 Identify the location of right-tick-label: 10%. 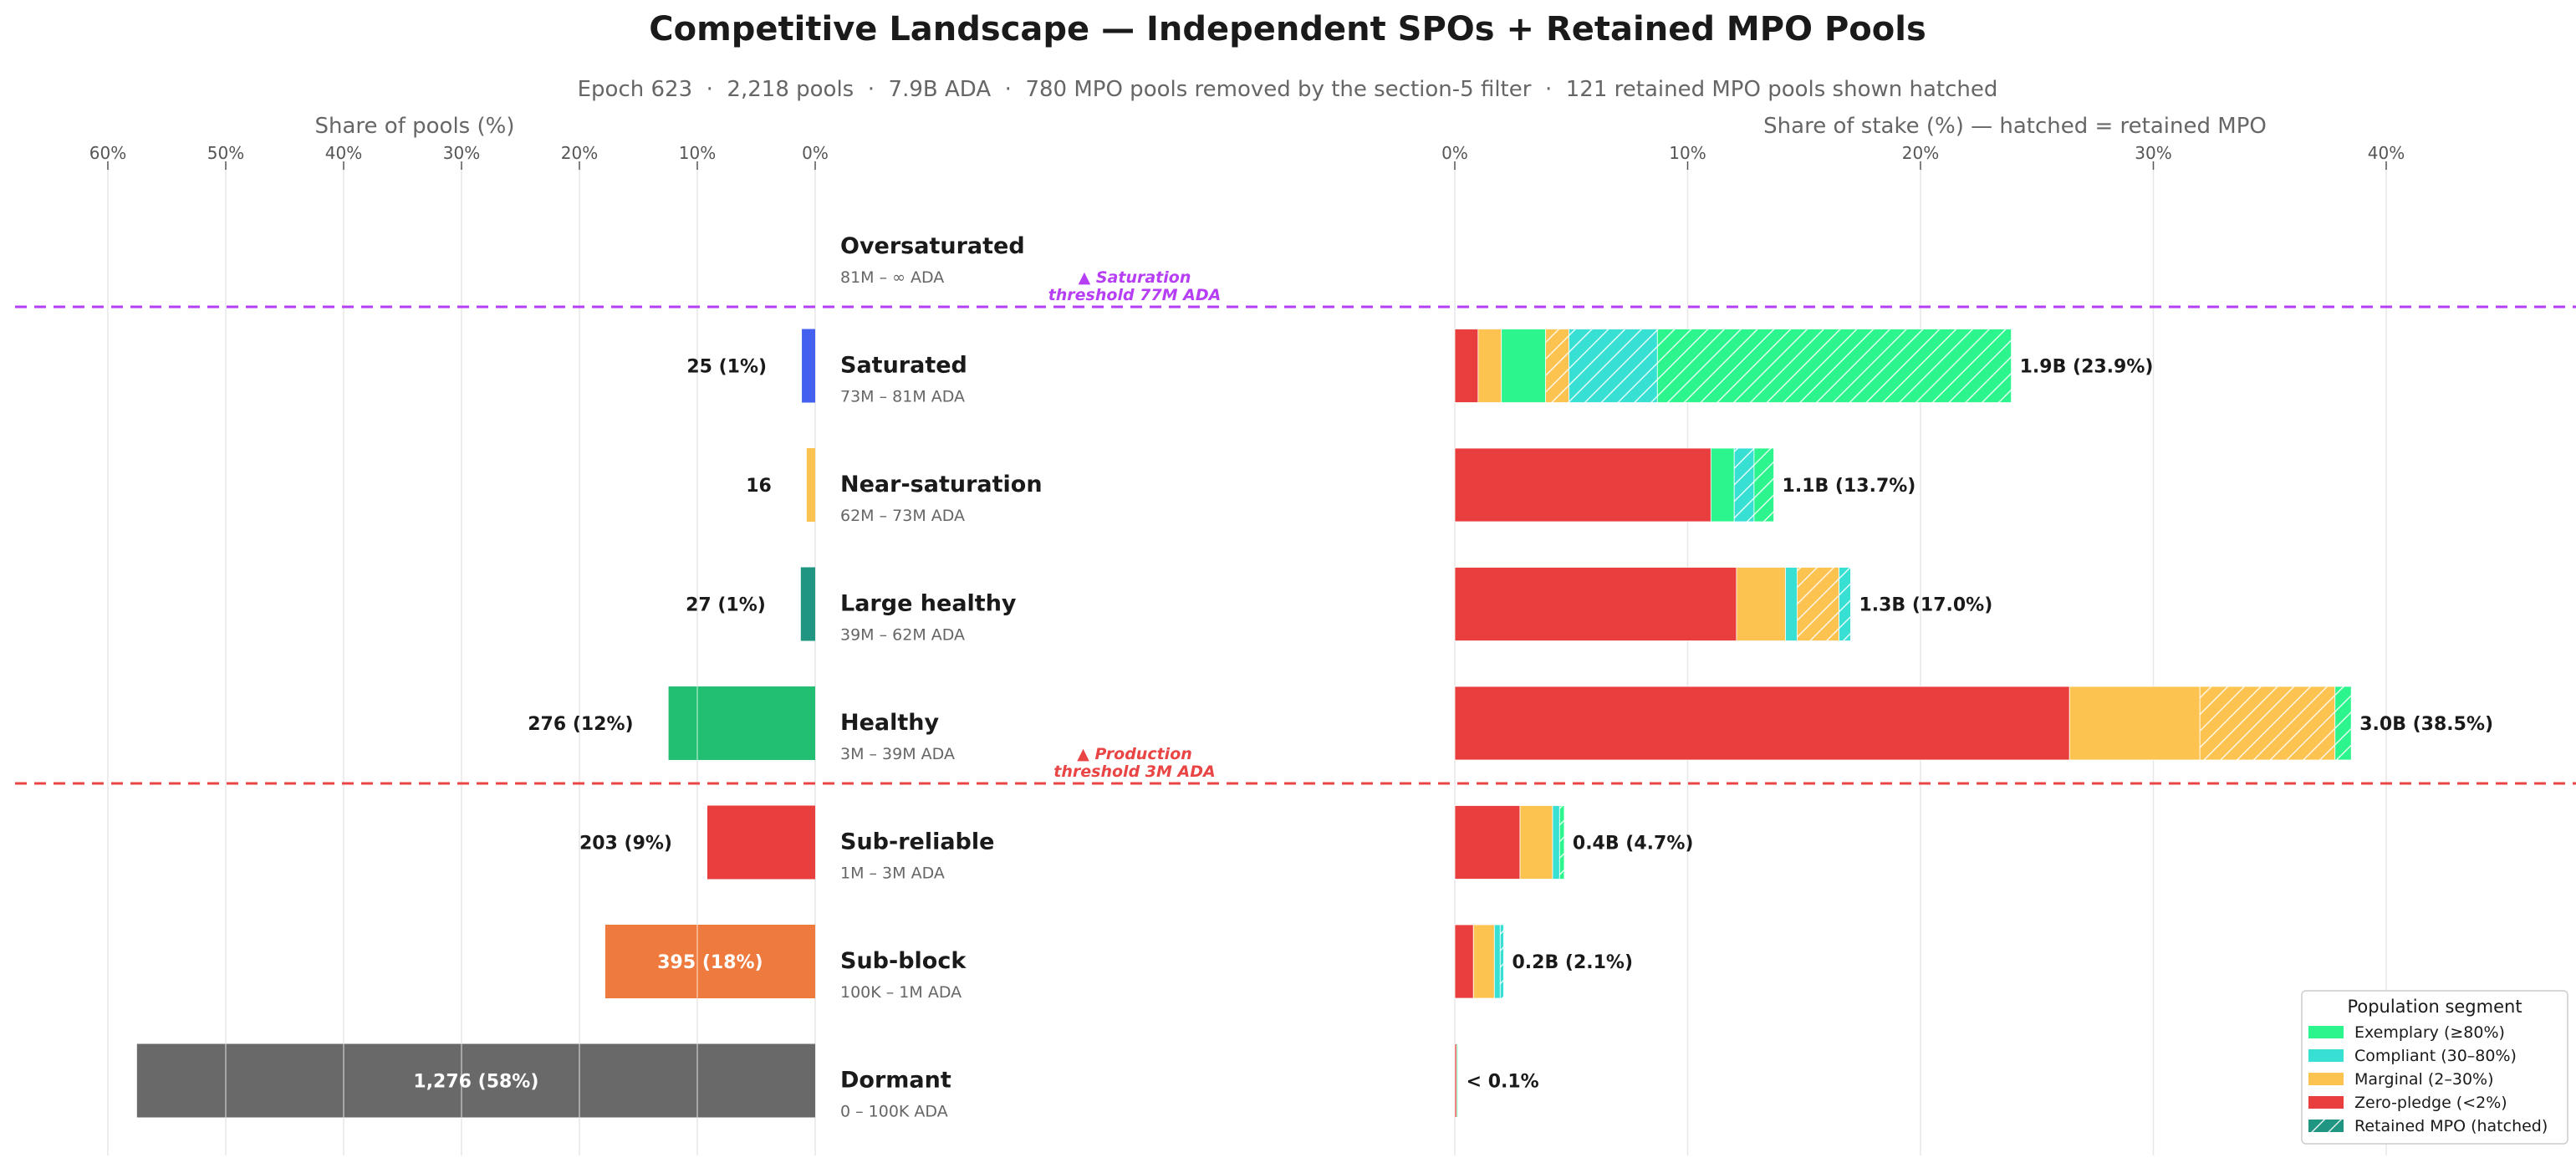
(1688, 153).